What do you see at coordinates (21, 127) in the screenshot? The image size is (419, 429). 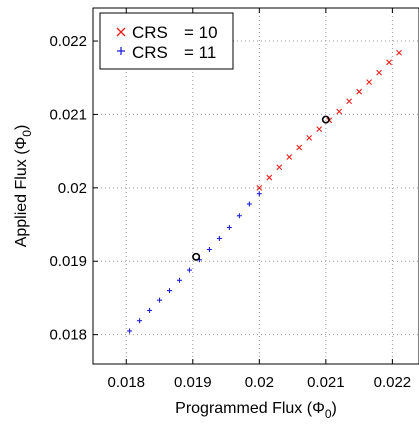 I see `y-axis-label-end: )` at bounding box center [21, 127].